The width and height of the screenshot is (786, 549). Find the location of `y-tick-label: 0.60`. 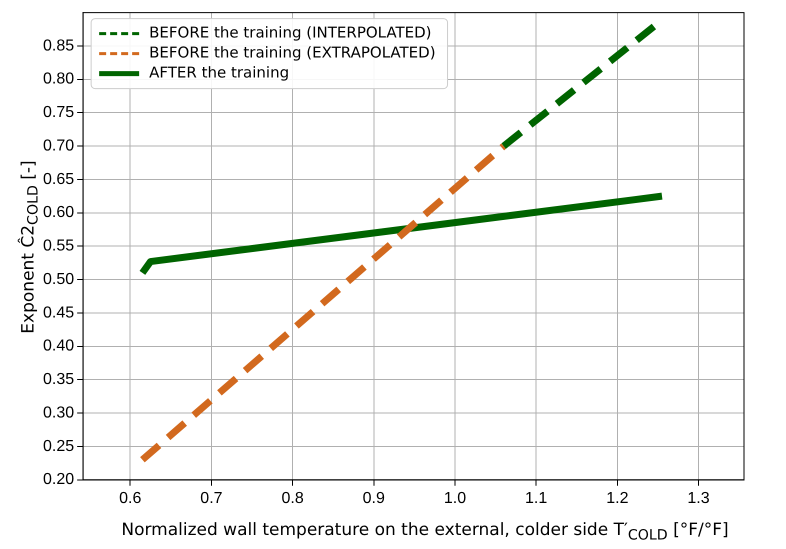

y-tick-label: 0.60 is located at coordinates (58, 213).